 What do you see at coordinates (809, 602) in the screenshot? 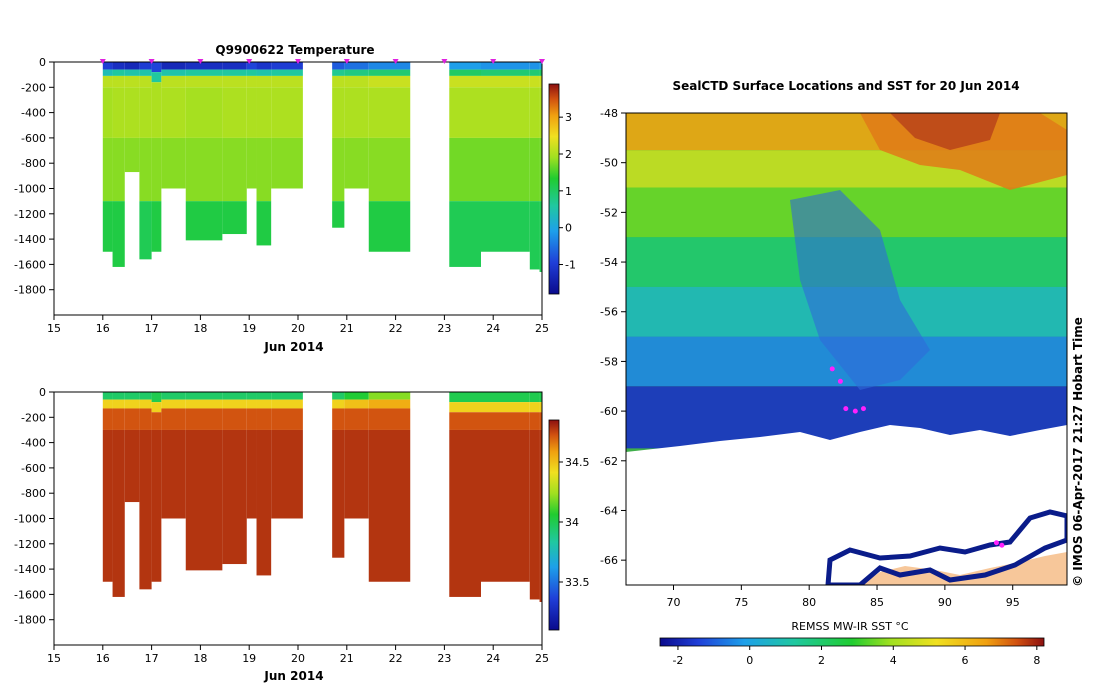
I see `map-x-tick-label: 80` at bounding box center [809, 602].